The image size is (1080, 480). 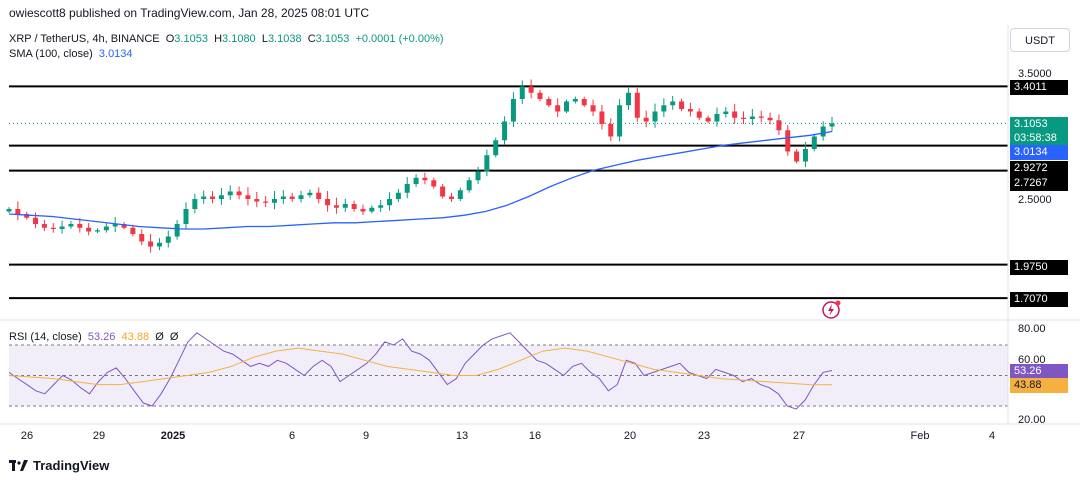 I want to click on symbol-name: XRP / TetherUS, 4h, BINANCE, so click(x=84, y=39).